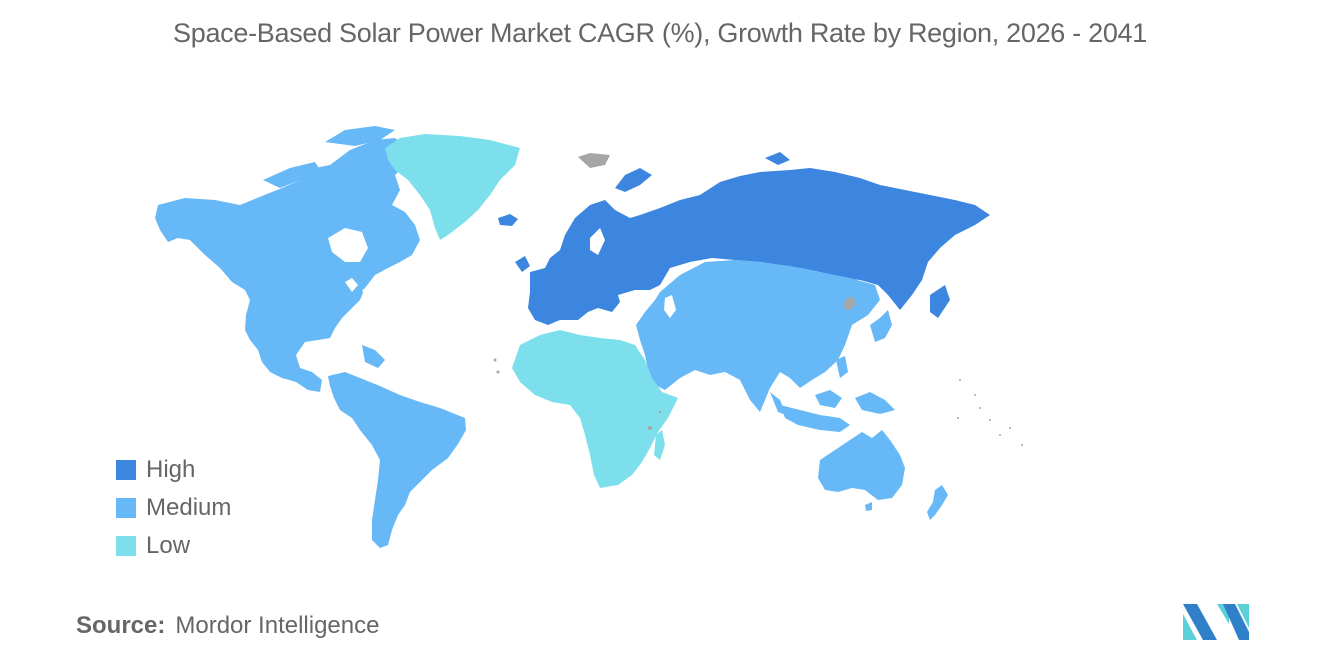  I want to click on region-south-america, so click(397, 446).